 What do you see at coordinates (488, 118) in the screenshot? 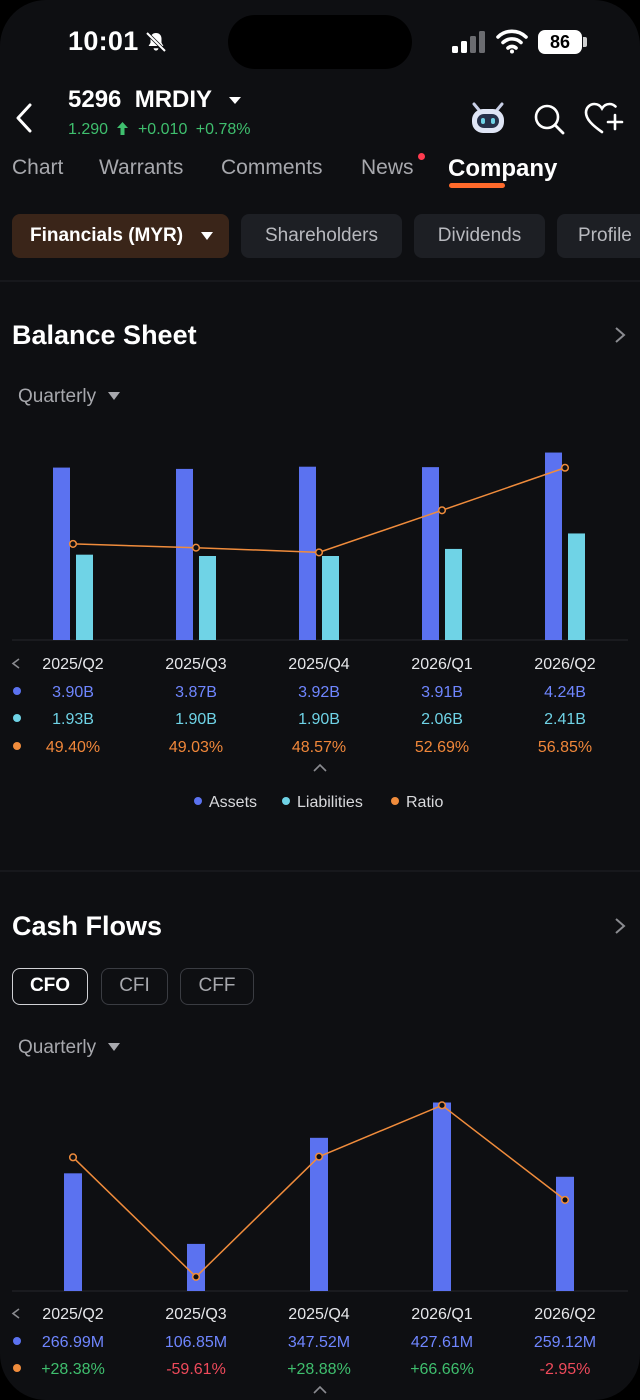
I see `robot-assistant-icon` at bounding box center [488, 118].